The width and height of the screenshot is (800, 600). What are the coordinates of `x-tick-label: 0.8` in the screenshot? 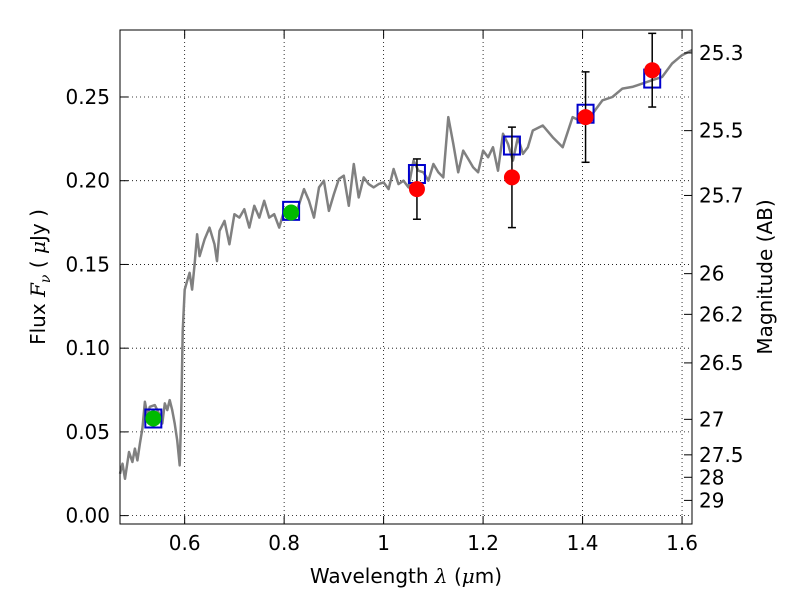 It's located at (284, 543).